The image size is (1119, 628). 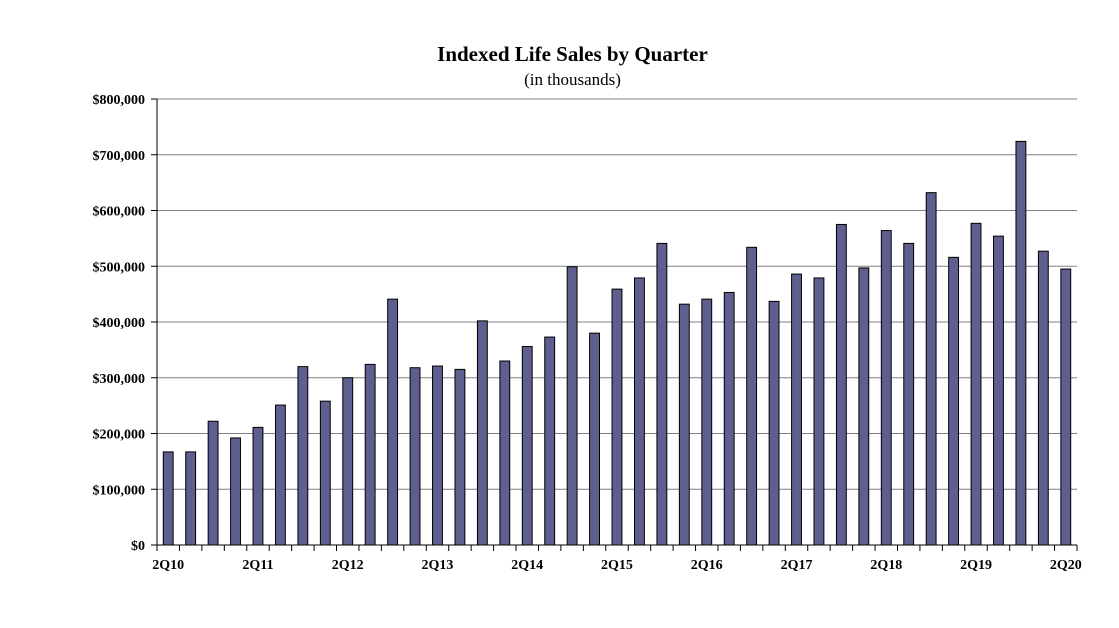 What do you see at coordinates (119, 100) in the screenshot?
I see `y-tick-label: $800,000` at bounding box center [119, 100].